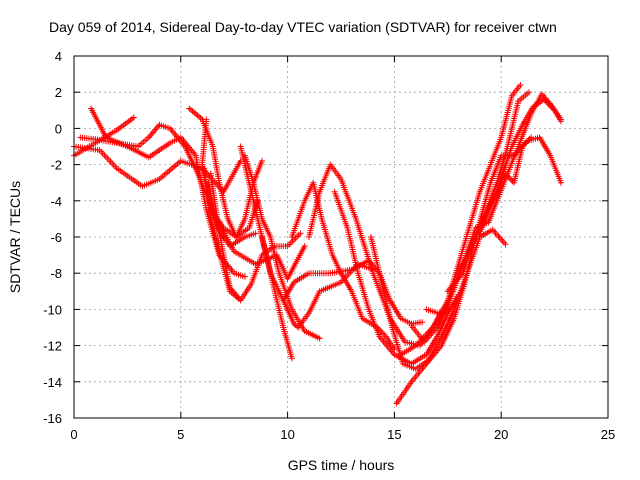 This screenshot has height=480, width=640. What do you see at coordinates (52, 346) in the screenshot?
I see `y-tick-label: -12` at bounding box center [52, 346].